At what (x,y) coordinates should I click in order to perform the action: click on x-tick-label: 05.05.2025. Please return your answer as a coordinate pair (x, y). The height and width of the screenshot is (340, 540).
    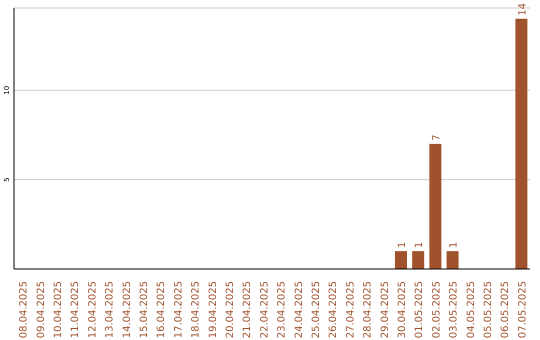
    Looking at the image, I should click on (488, 309).